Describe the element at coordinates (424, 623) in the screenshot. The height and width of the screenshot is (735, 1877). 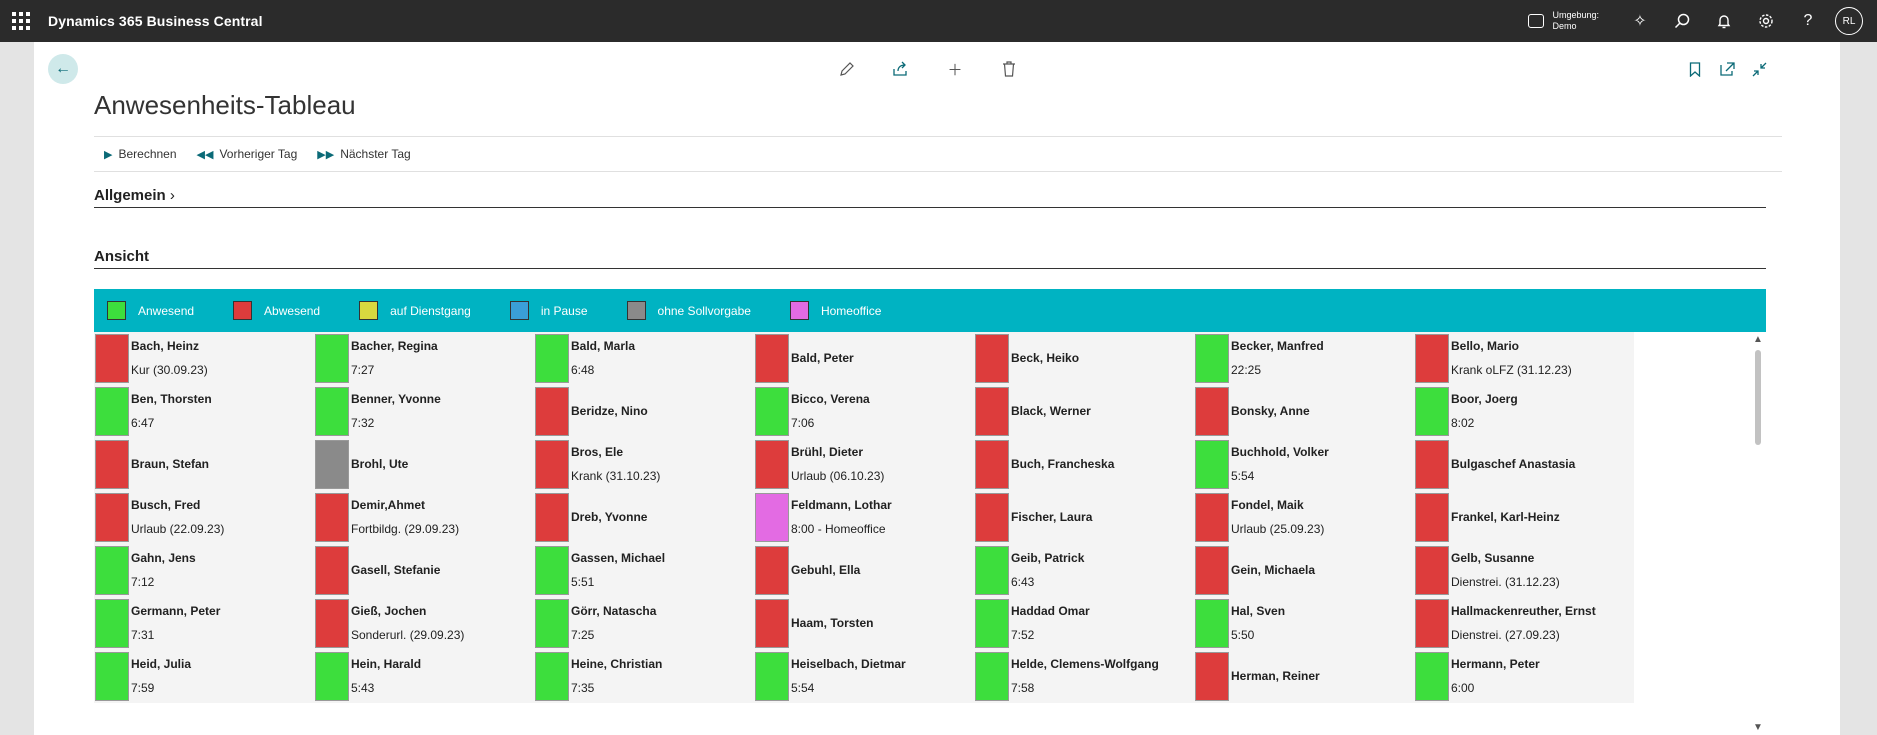
I see `employee-tile: Gieß, Jochen Sonderurl. (29.09.23)` at that location.